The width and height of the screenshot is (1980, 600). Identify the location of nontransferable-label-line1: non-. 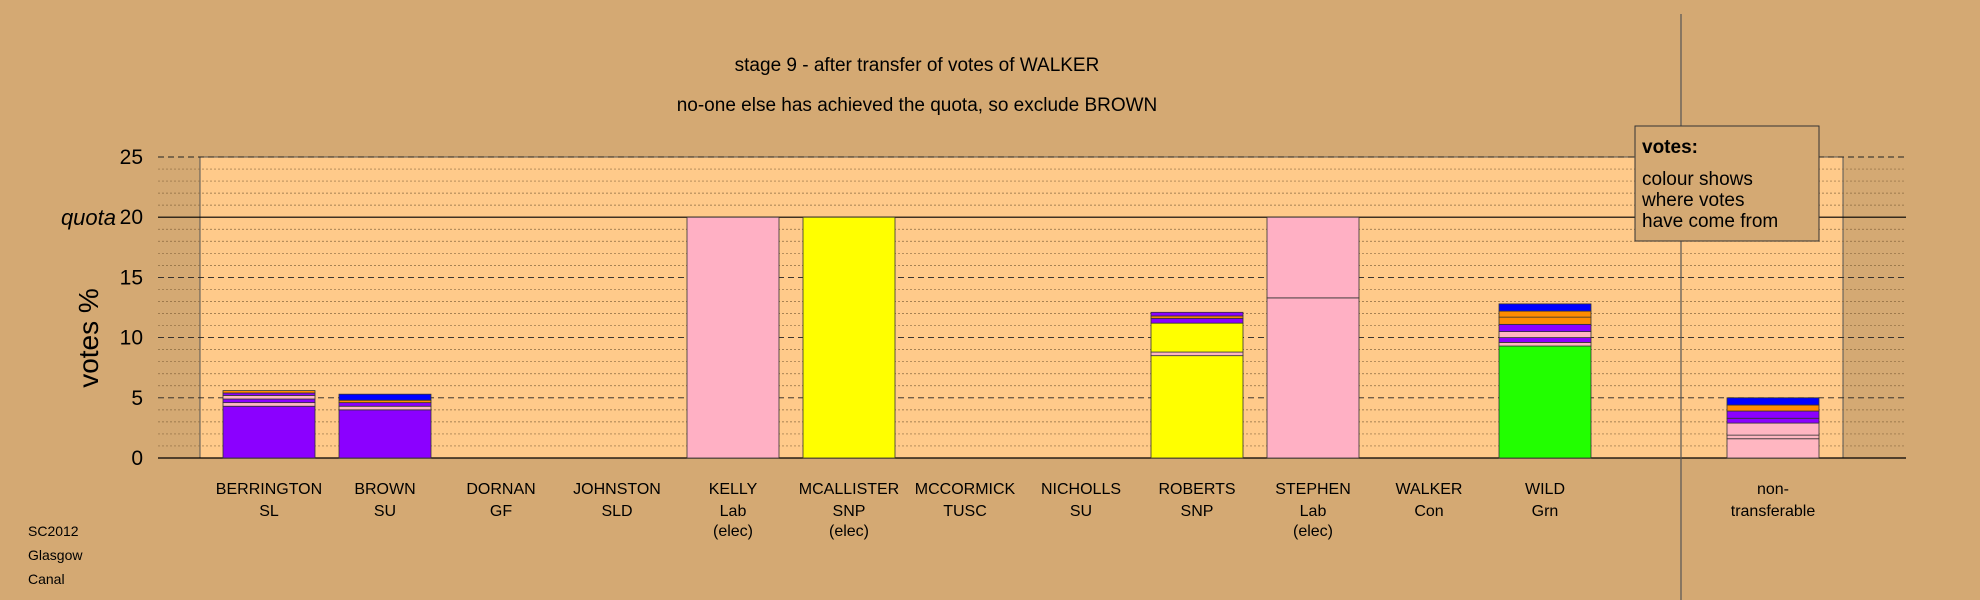
(1773, 489).